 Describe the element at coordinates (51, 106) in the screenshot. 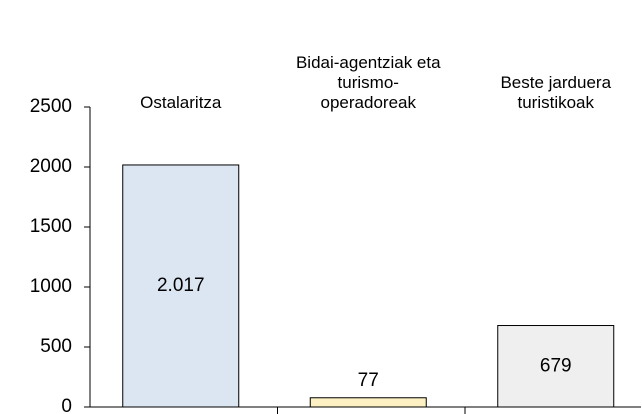

I see `y-tick-label: 2500` at that location.